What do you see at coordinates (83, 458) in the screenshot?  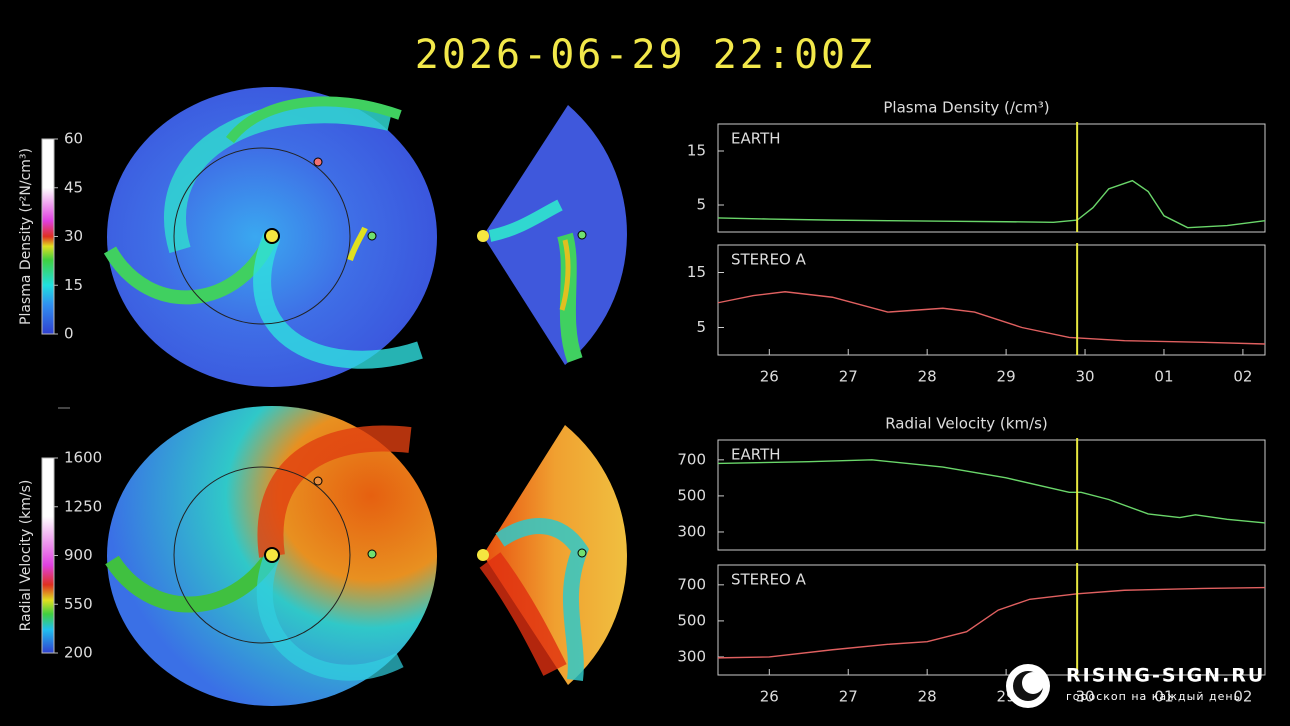 I see `colorbar-tick-label: 1600` at bounding box center [83, 458].